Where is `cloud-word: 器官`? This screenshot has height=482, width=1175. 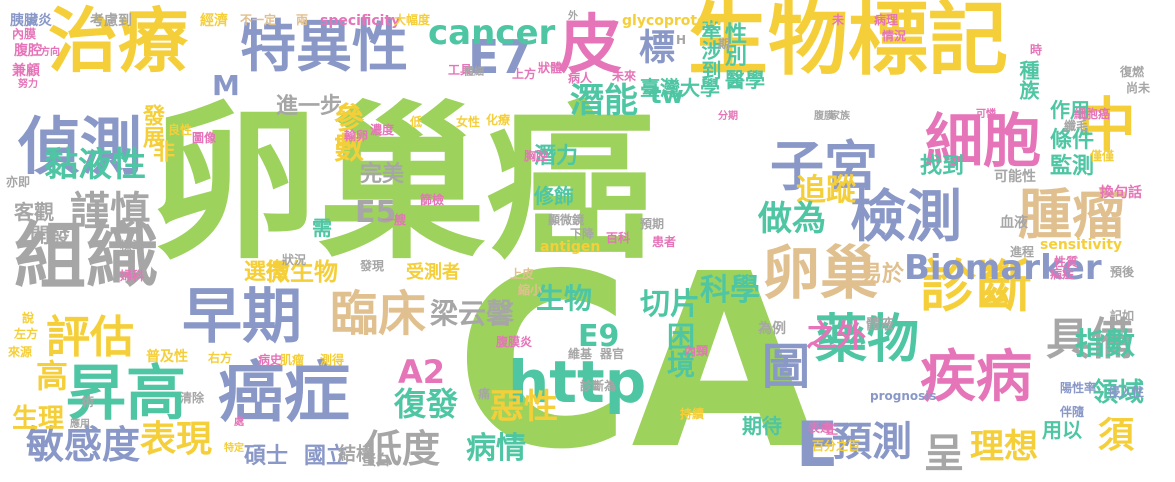 cloud-word: 器官 is located at coordinates (612, 354).